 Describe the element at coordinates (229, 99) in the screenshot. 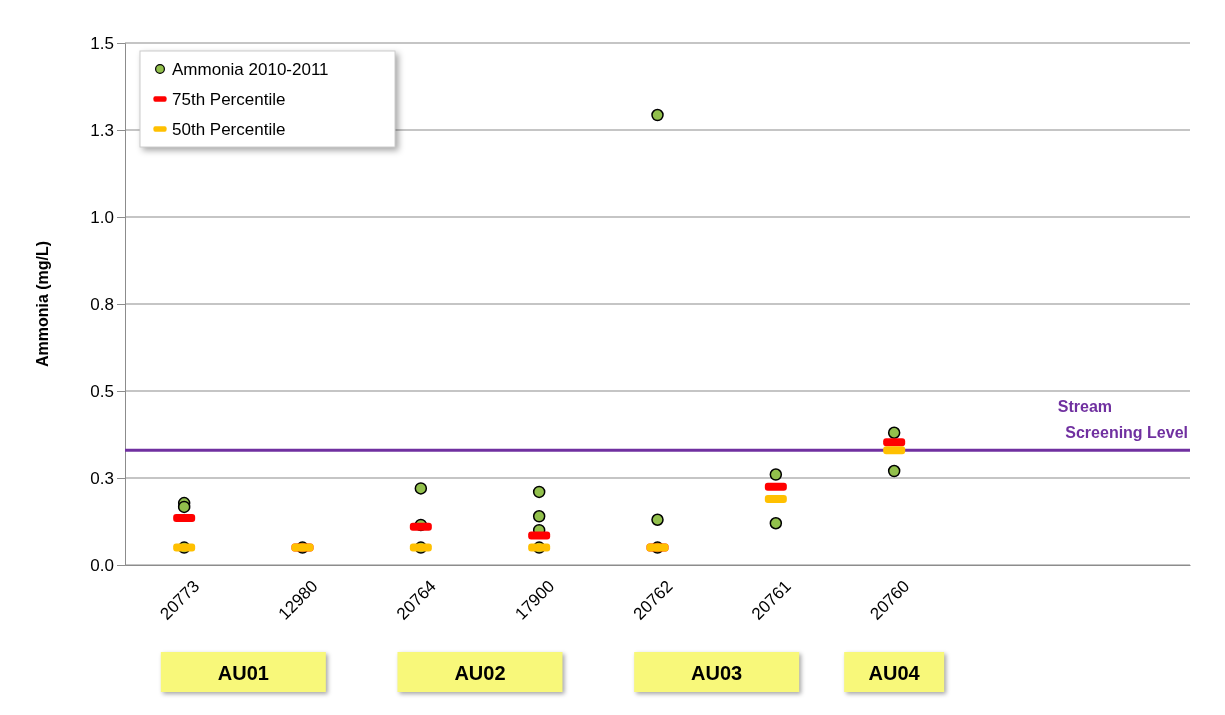

I see `legend-label: 75th Percentile` at that location.